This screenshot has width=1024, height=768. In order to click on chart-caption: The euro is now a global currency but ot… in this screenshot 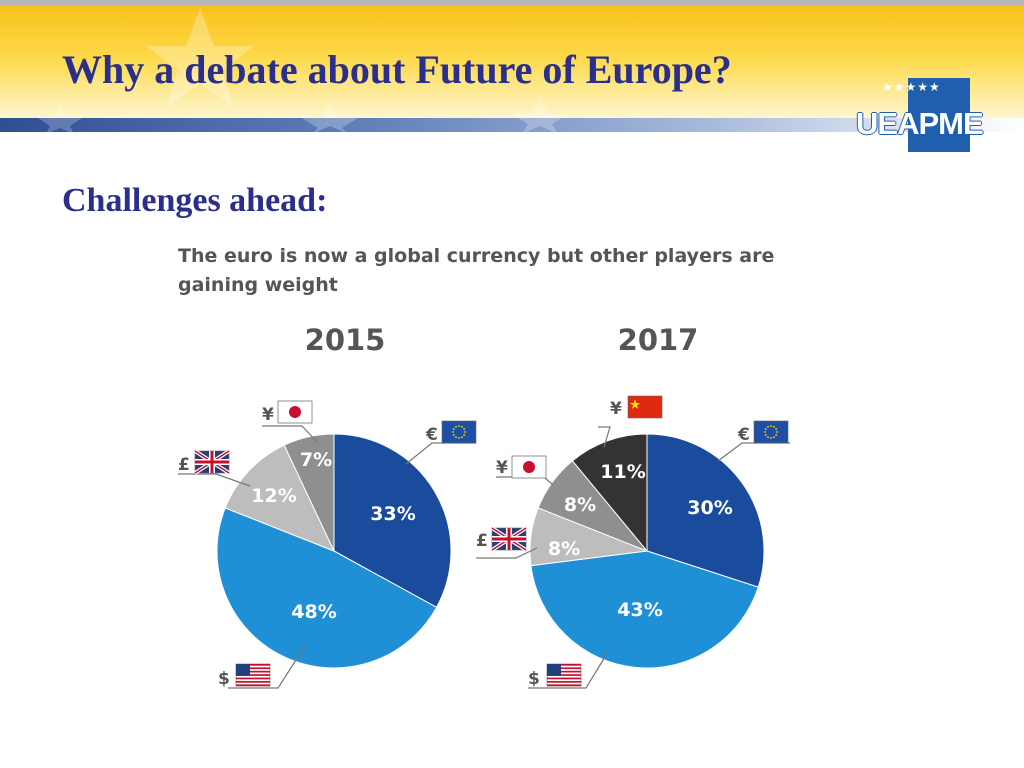, I will do `click(476, 270)`.